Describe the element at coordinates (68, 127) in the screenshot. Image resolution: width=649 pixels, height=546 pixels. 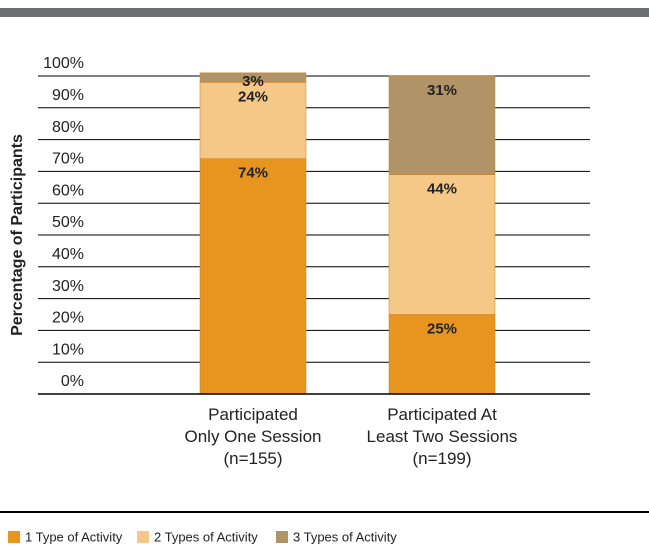
I see `y-tick-label: 80%` at that location.